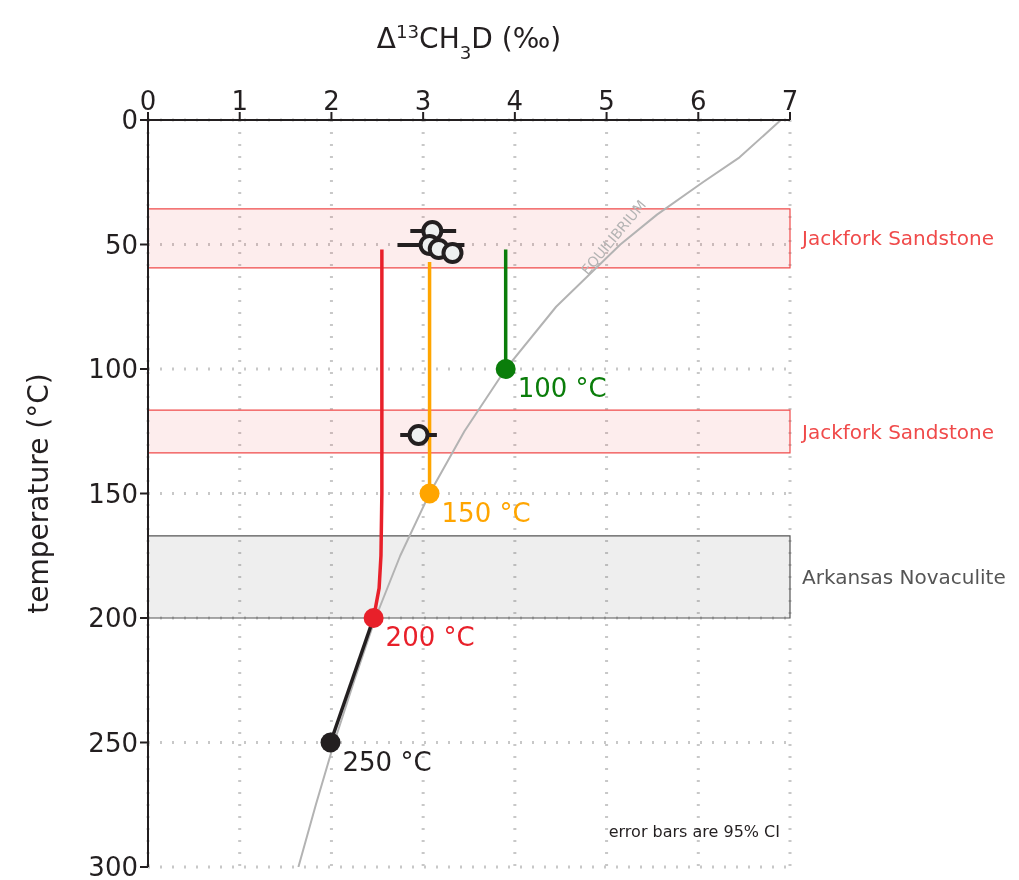  What do you see at coordinates (129, 120) in the screenshot?
I see `y-tick-label: 0` at bounding box center [129, 120].